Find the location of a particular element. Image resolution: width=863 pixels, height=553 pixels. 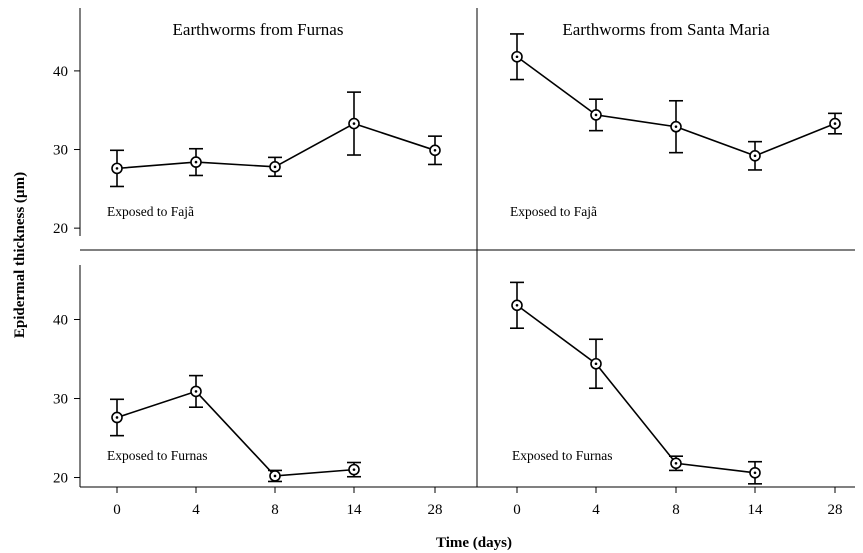

bottom-left-xtick-label-28: 28 is located at coordinates (435, 510).